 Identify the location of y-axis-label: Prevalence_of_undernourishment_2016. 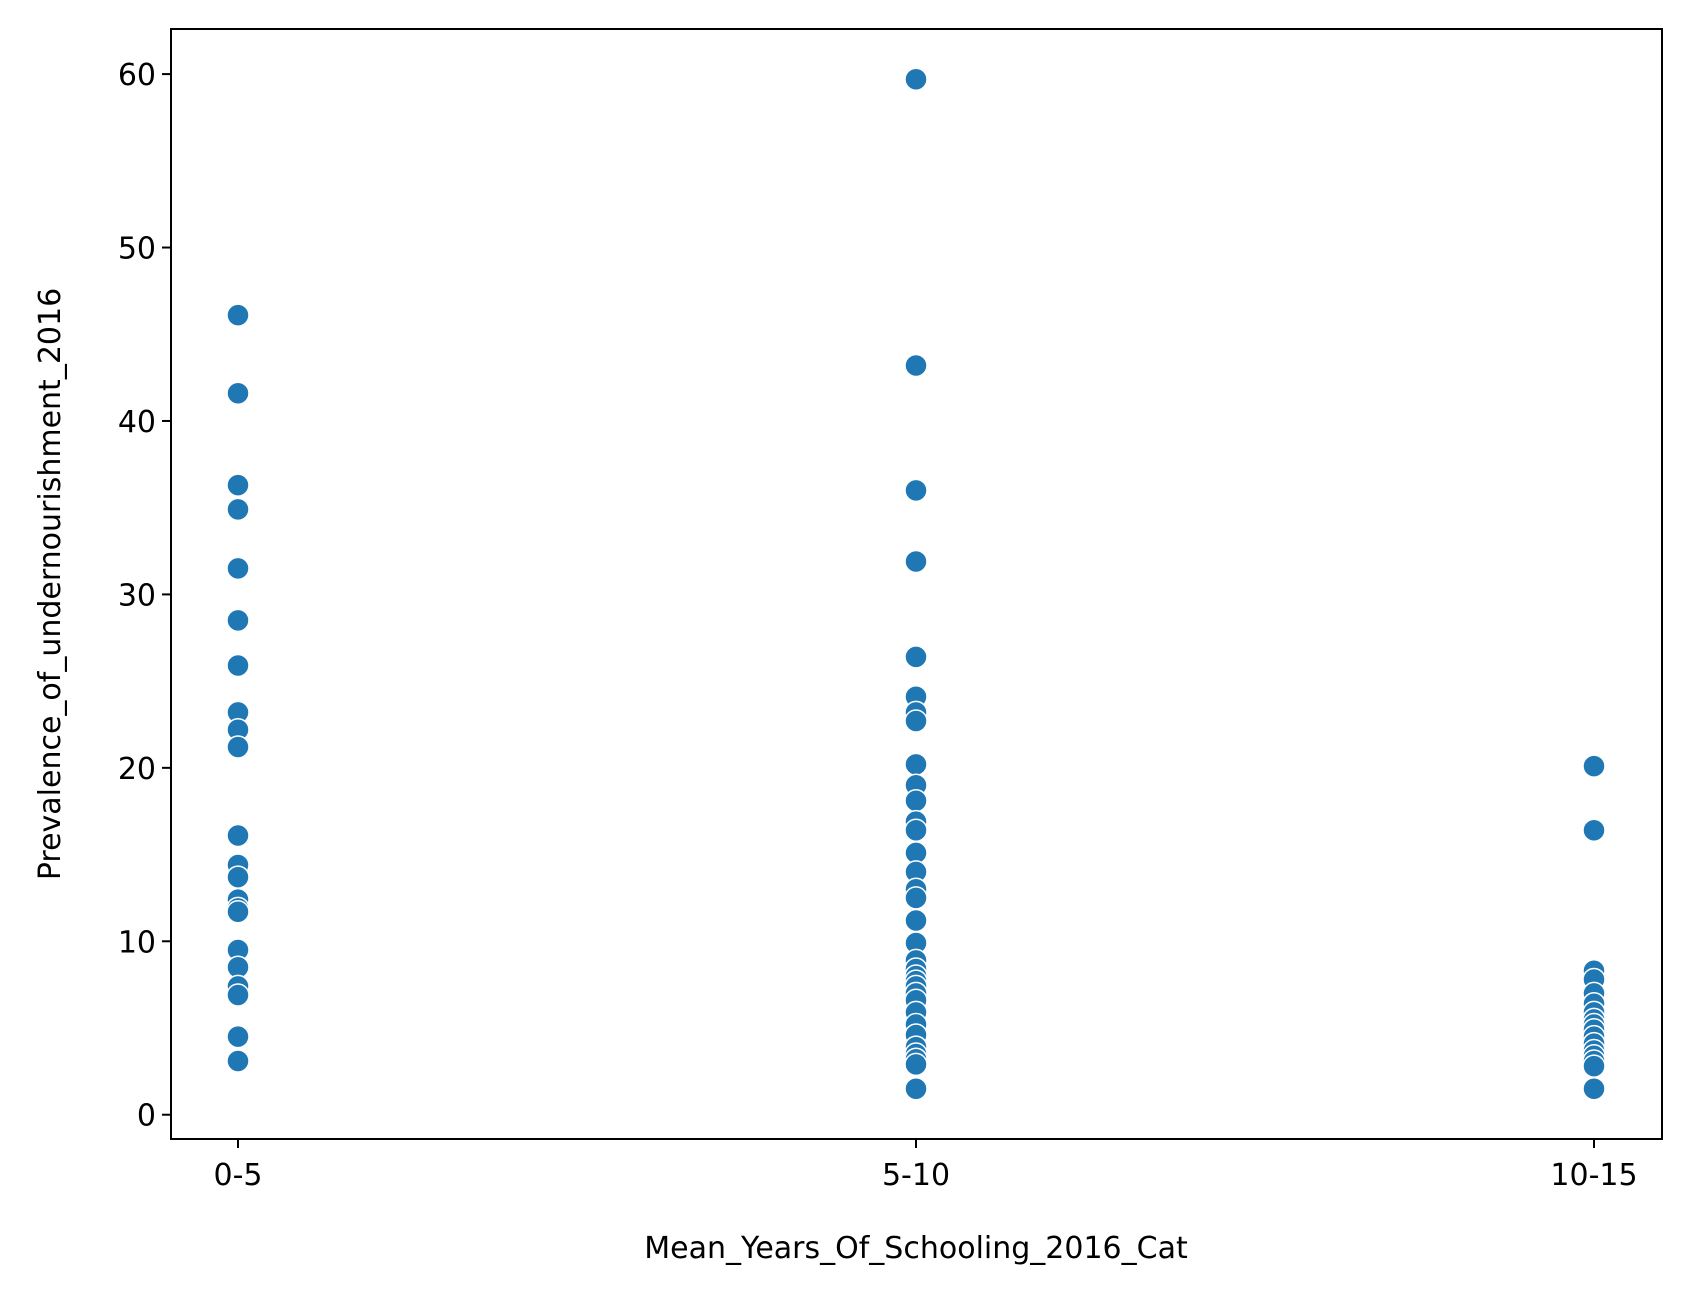
(50, 584).